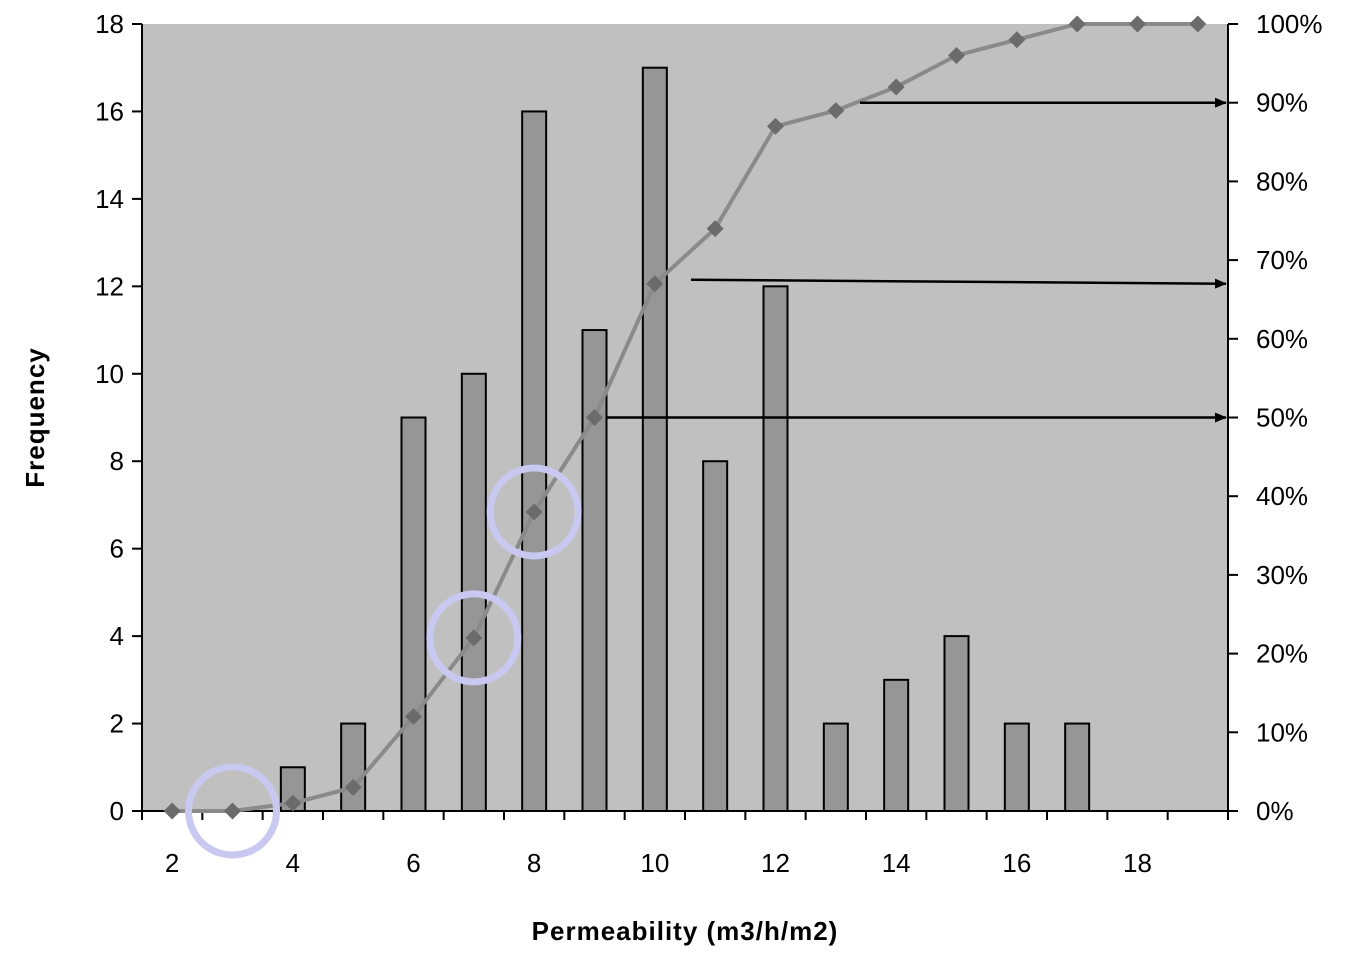 The height and width of the screenshot is (954, 1352). Describe the element at coordinates (109, 24) in the screenshot. I see `y-left-tick-label: 18` at that location.